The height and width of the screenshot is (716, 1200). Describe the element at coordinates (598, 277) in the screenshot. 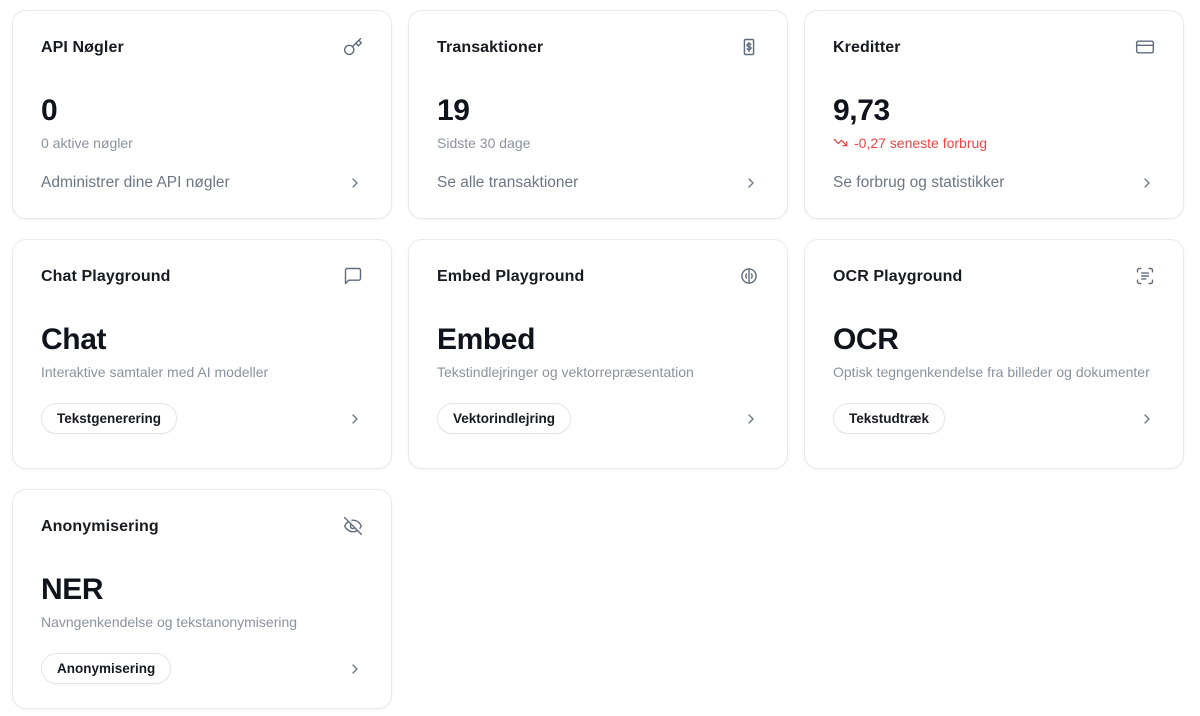

I see `card-header: Embed Playground` at that location.